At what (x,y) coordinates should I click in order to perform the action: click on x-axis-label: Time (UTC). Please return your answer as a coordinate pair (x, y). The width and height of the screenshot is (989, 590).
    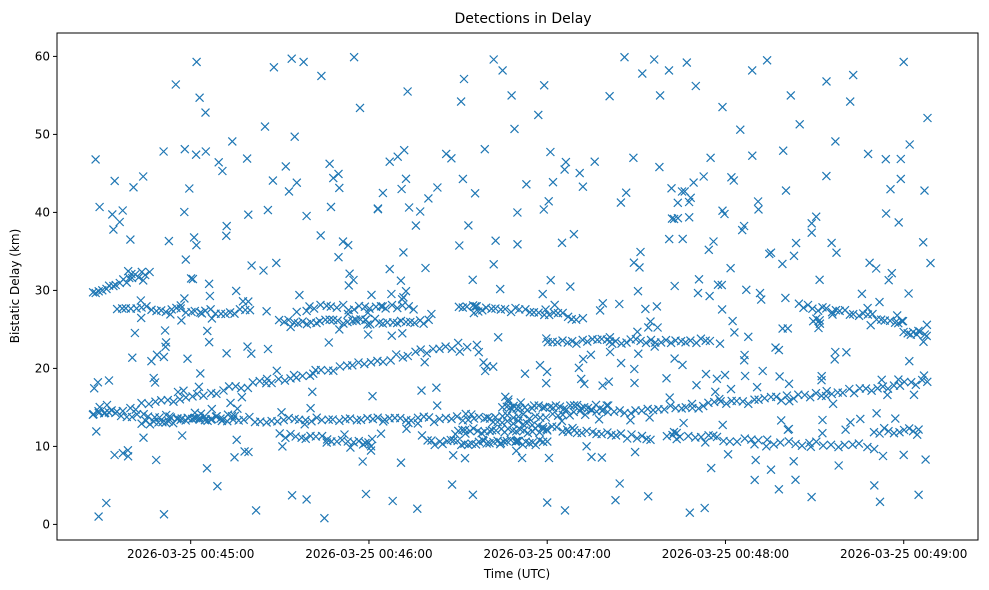
    Looking at the image, I should click on (516, 574).